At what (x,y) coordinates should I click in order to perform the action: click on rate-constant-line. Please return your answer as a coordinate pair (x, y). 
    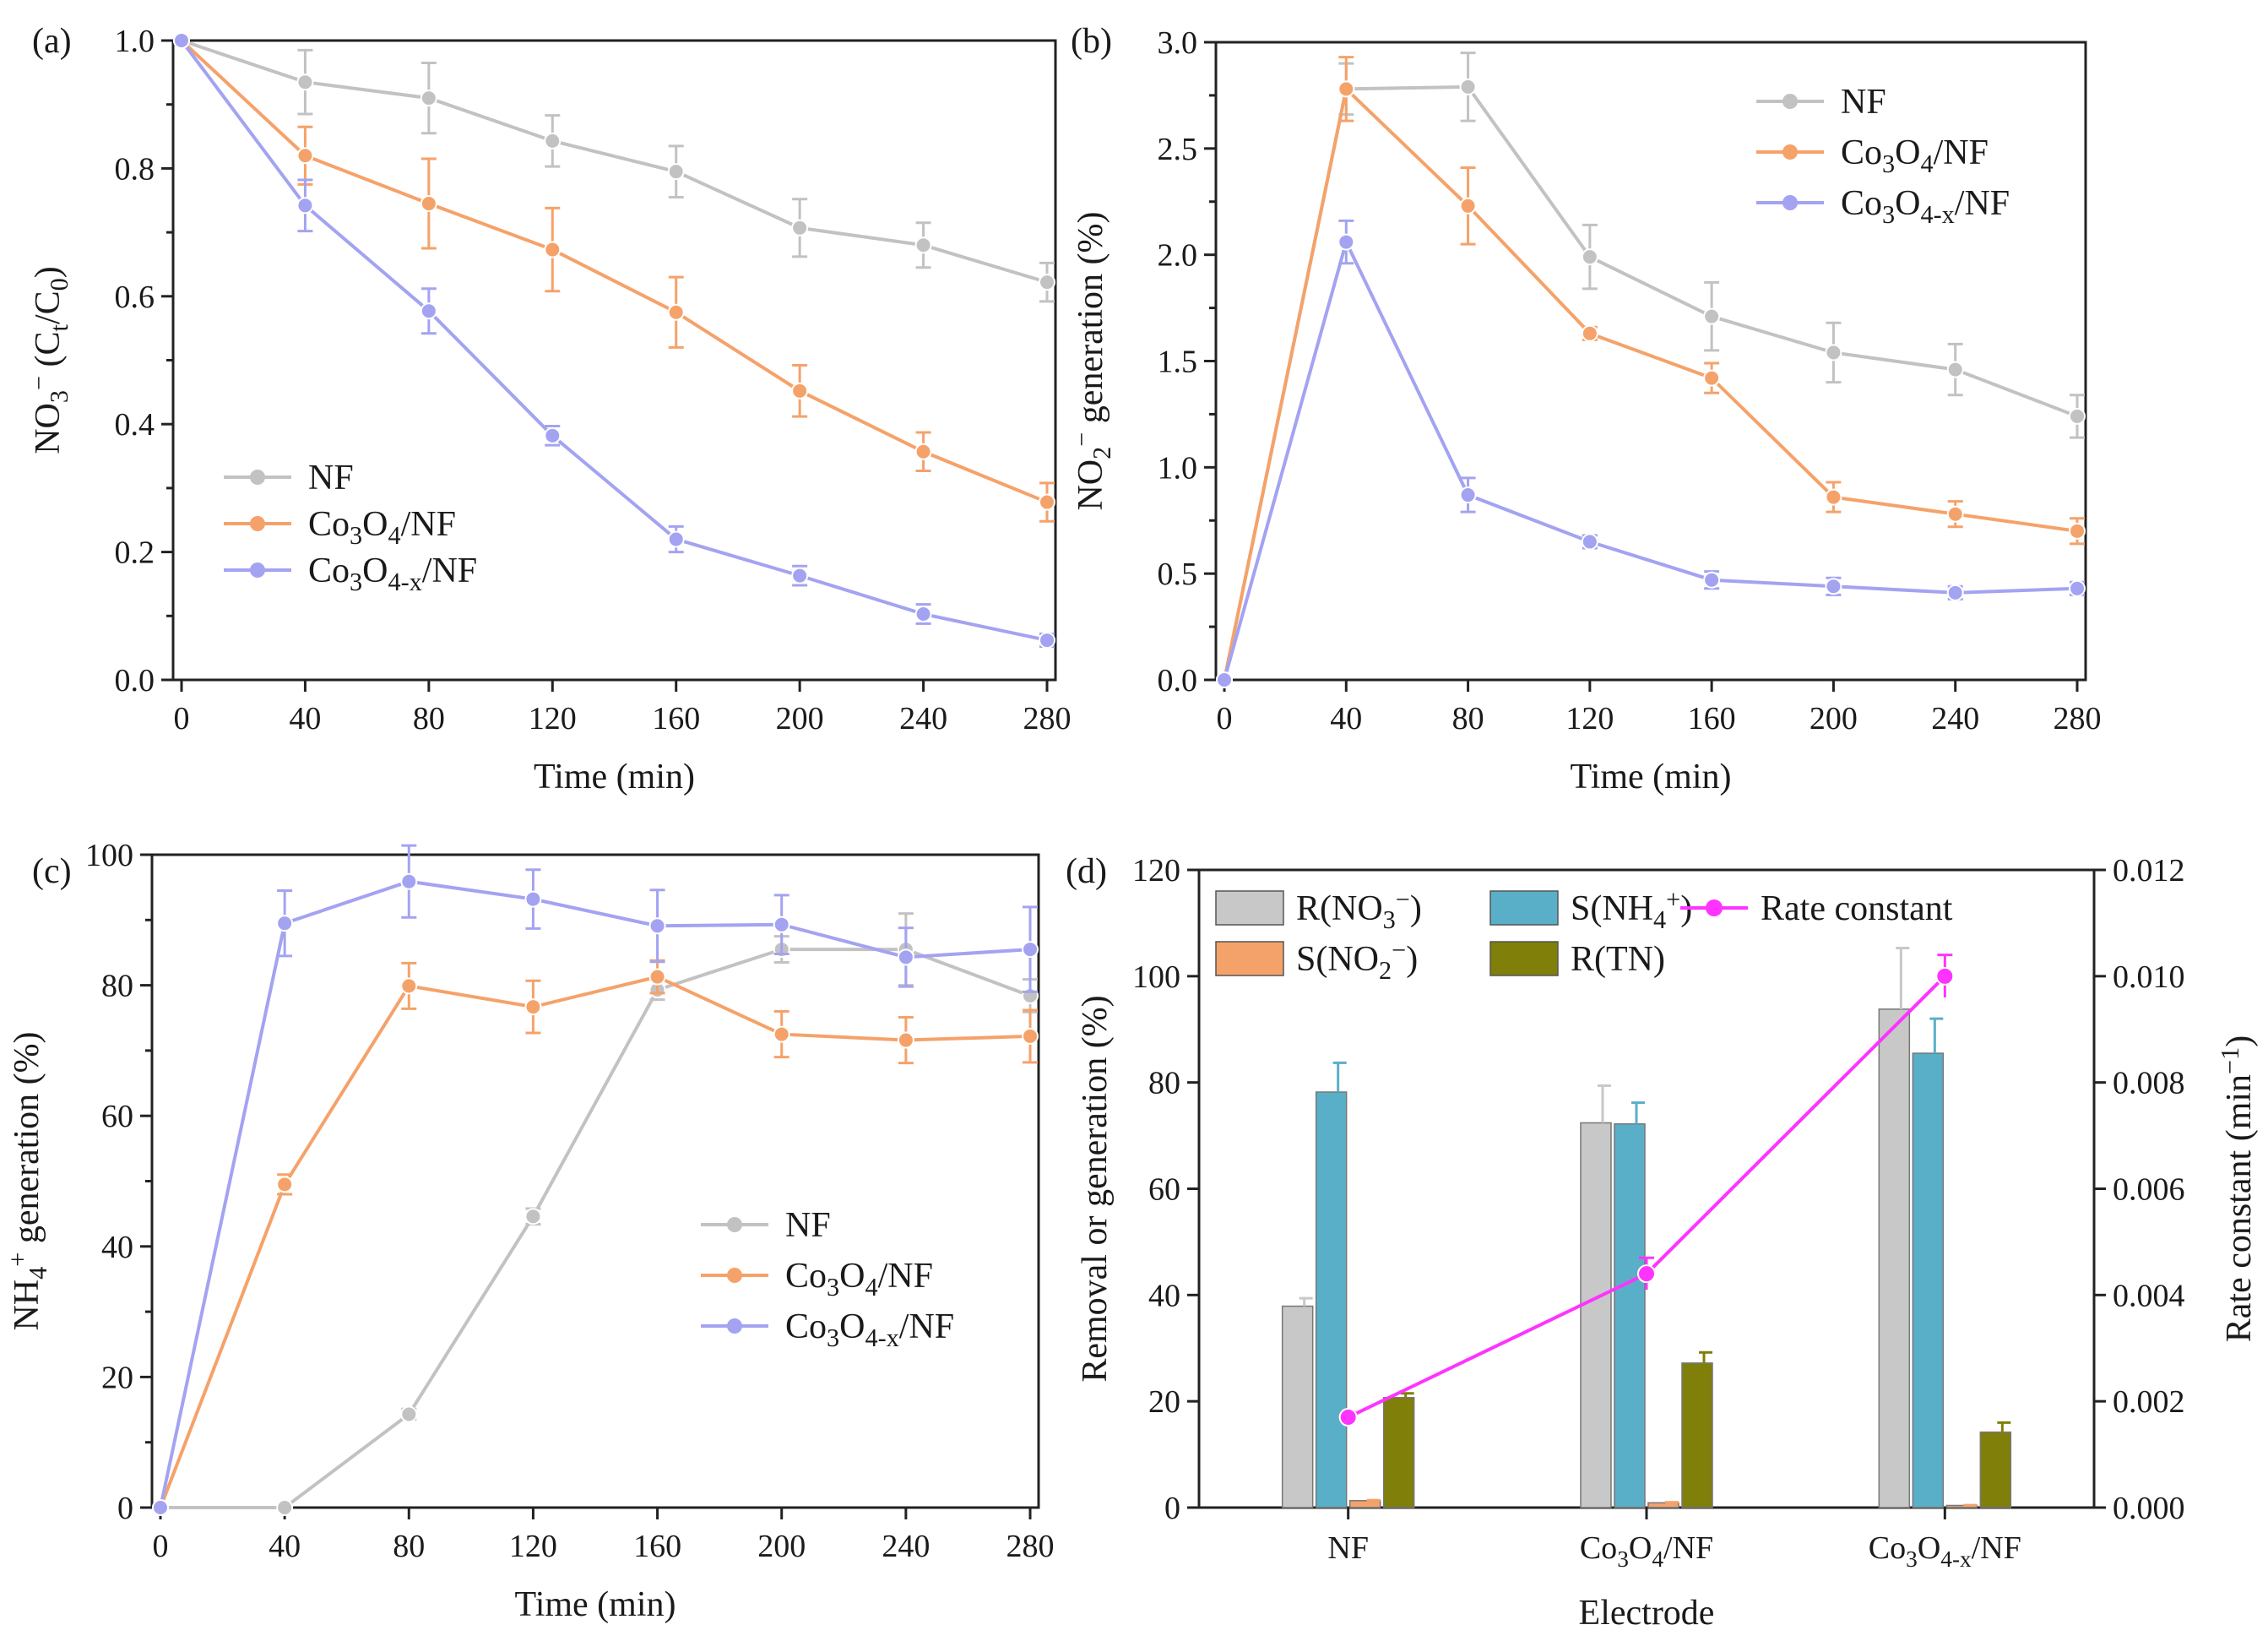
    Looking at the image, I should click on (1646, 1197).